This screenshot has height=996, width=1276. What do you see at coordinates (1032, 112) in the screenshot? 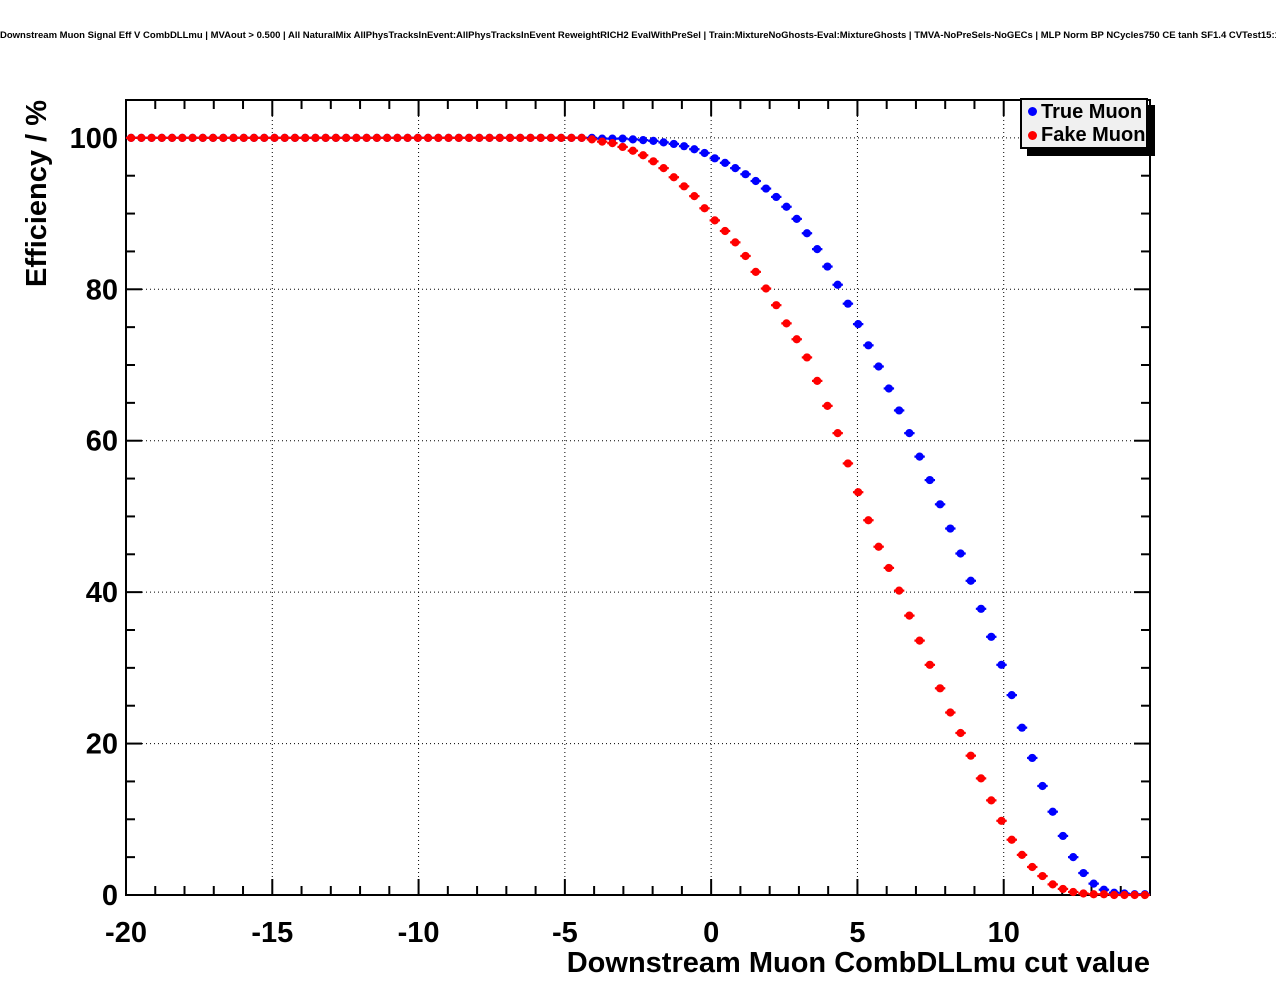
I see `true-muon-marker-icon` at bounding box center [1032, 112].